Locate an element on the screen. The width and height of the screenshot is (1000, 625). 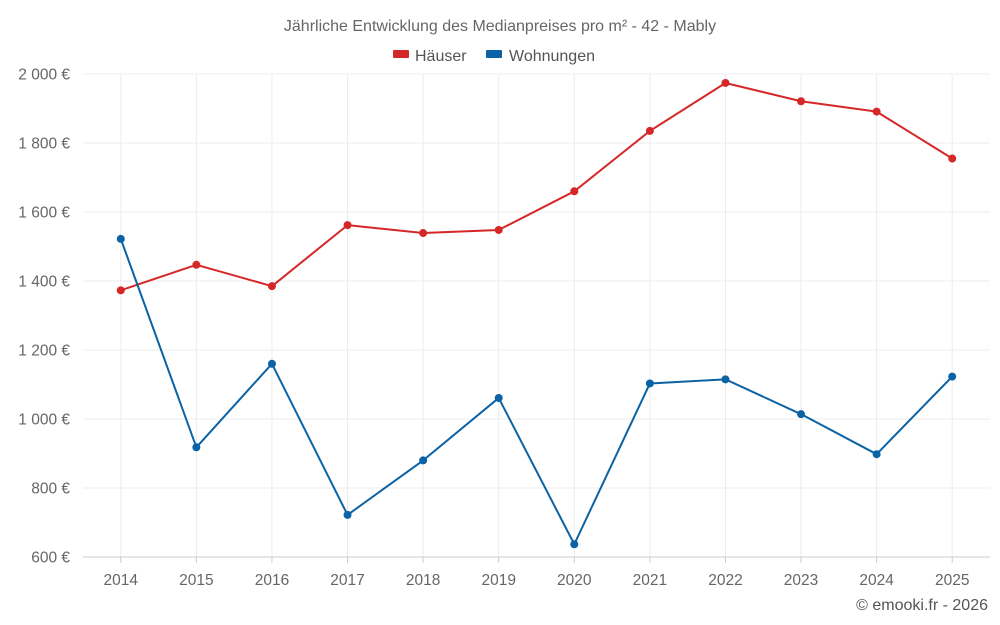
y-tick-label: 2 000 € is located at coordinates (44, 75).